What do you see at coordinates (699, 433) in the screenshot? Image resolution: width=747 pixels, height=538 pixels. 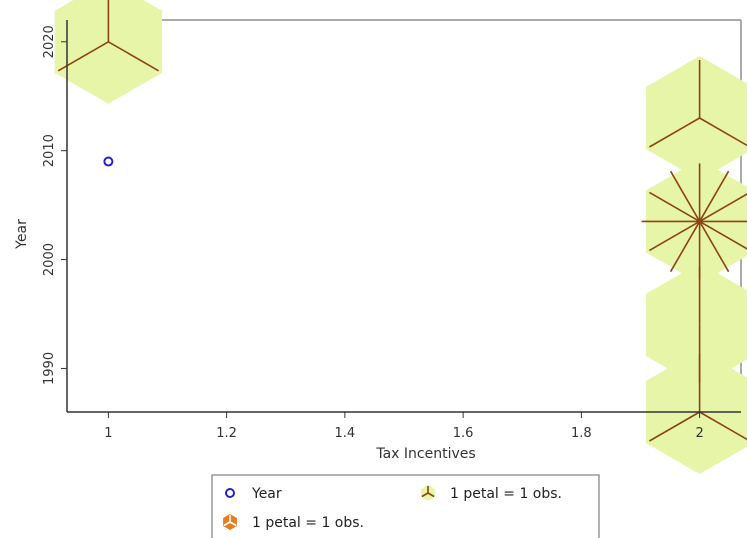 I see `x-tick-label-5: 2` at bounding box center [699, 433].